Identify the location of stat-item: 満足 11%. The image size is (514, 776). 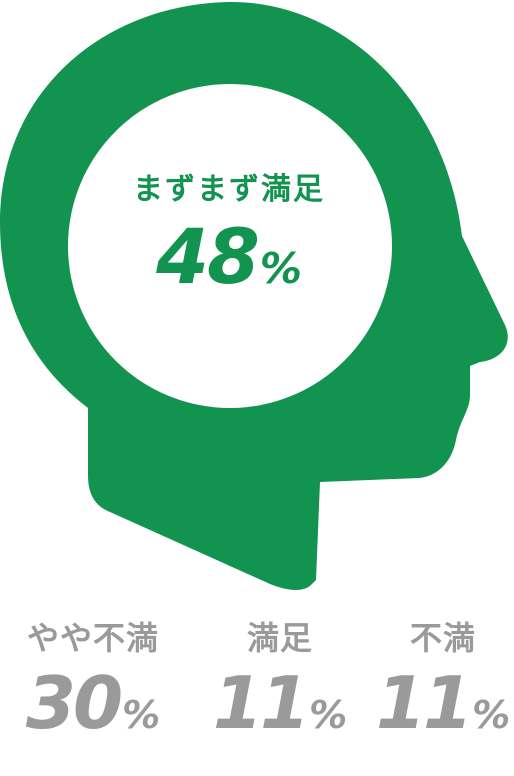
(280, 693).